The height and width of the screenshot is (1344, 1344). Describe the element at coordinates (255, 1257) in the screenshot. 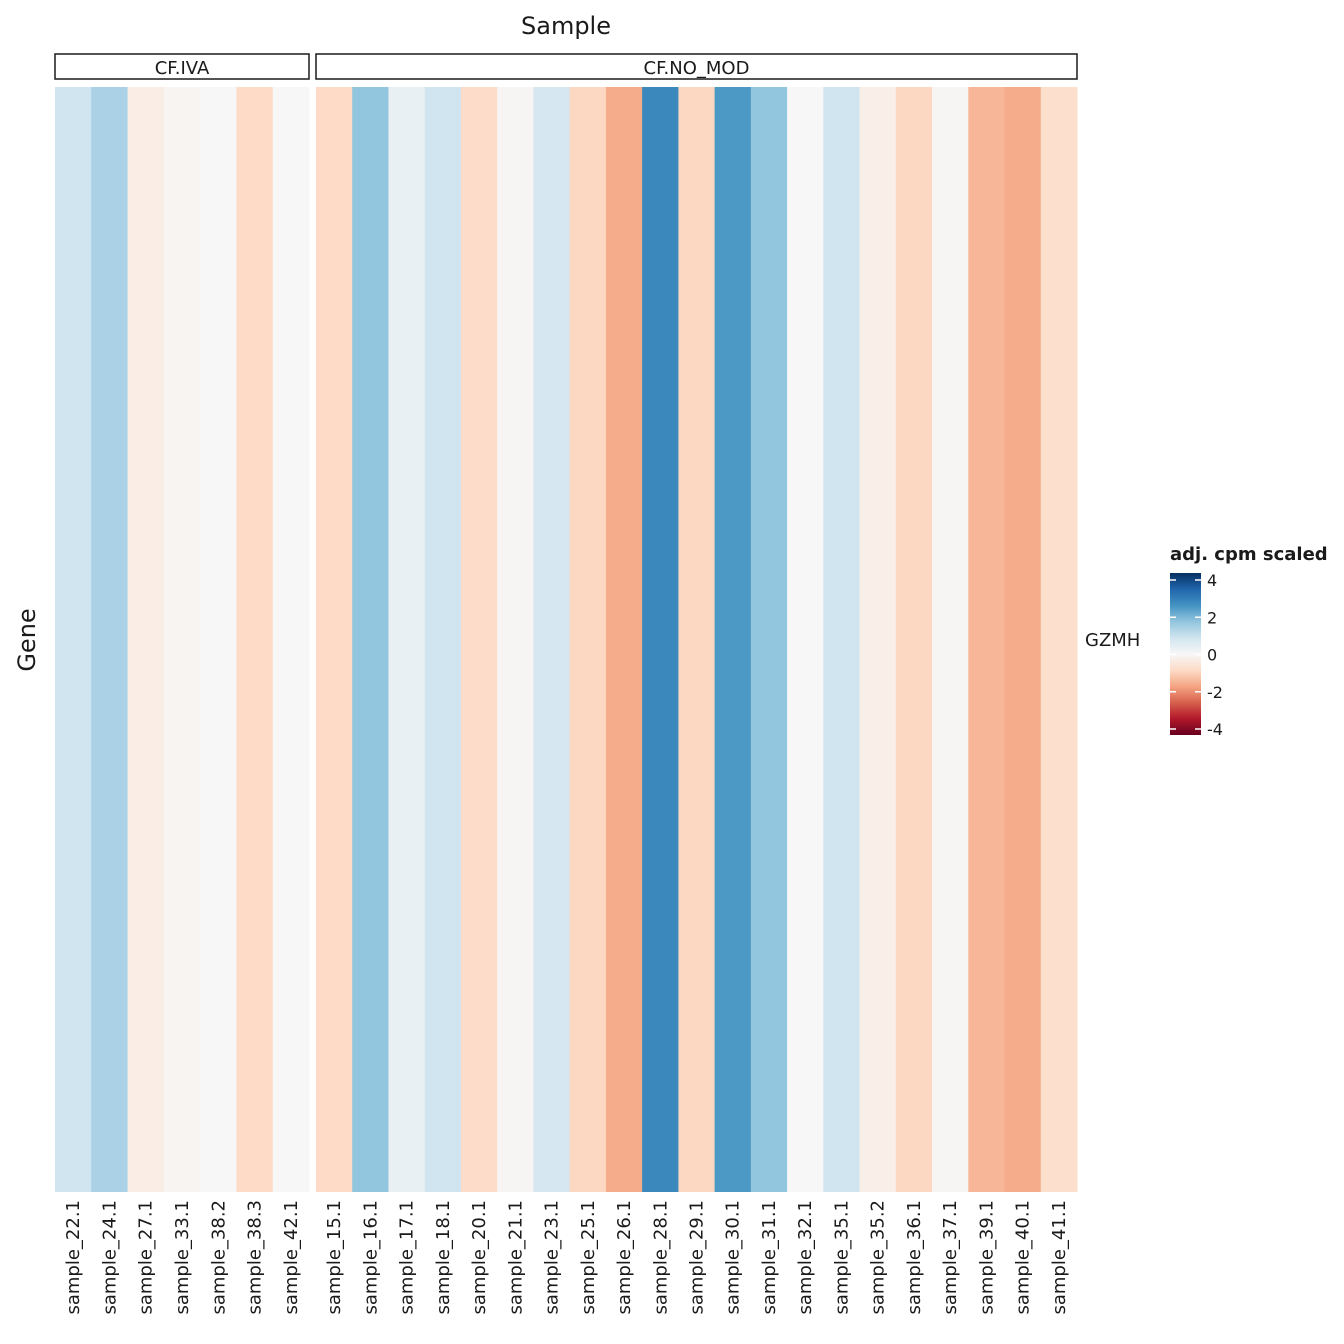

I see `x-tick-label: sample_38.3` at that location.